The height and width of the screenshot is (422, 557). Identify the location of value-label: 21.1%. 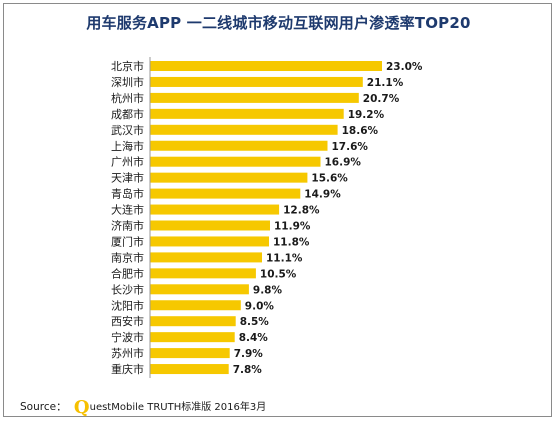
(385, 83).